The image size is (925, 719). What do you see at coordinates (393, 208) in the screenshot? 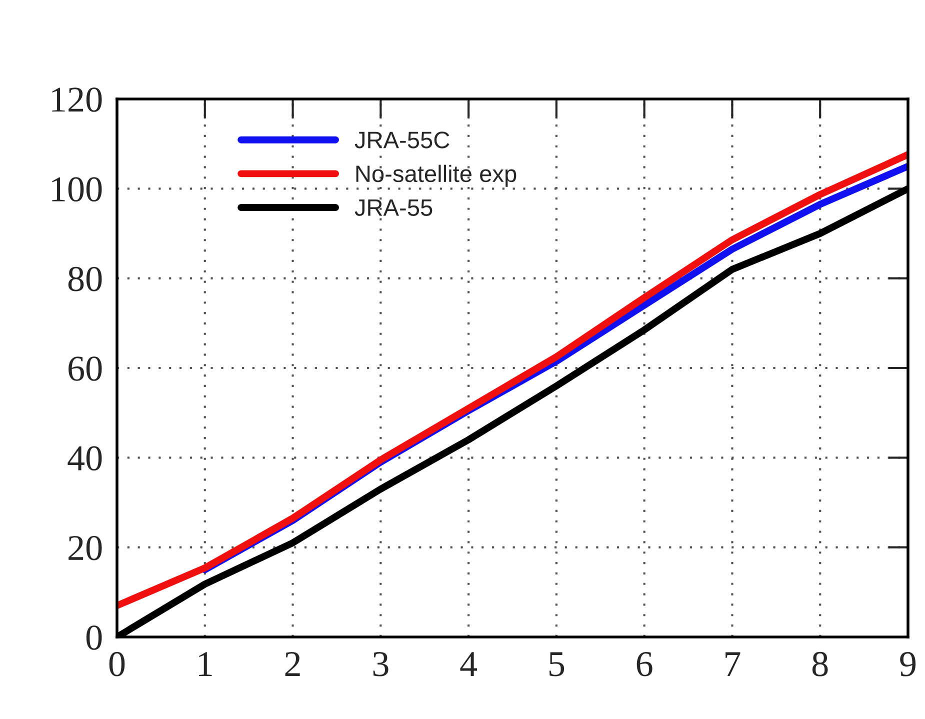
I see `legend-label: JRA-55` at bounding box center [393, 208].